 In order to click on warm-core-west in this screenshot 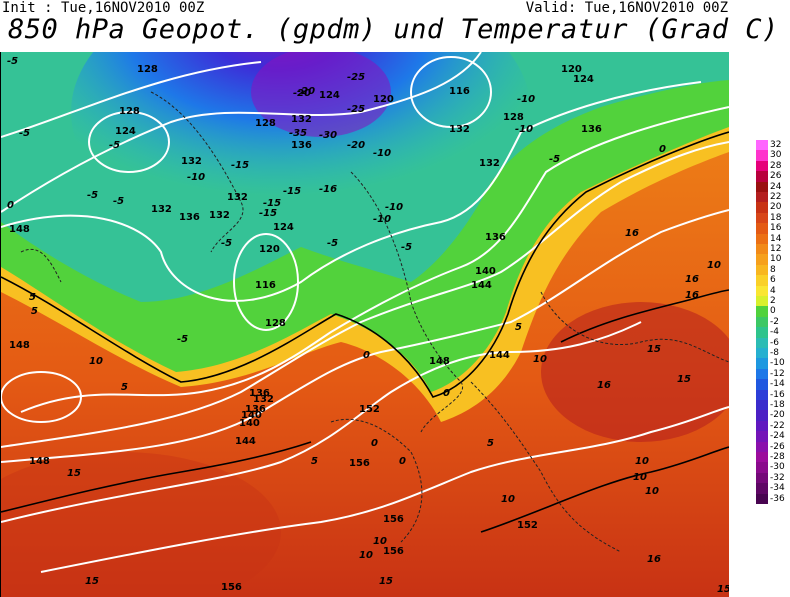, I will do `click(141, 524)`.